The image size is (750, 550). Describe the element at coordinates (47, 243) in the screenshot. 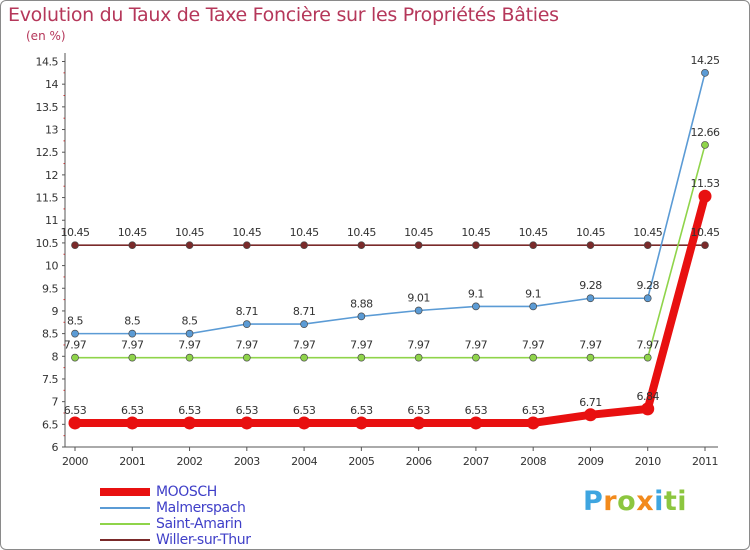

I see `y-tick-label: 10.5` at that location.